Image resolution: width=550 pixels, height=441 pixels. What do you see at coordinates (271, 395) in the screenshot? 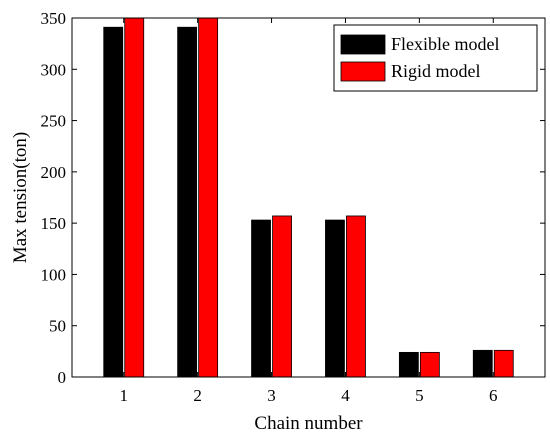
I see `x-tick-label-3: 3` at bounding box center [271, 395].